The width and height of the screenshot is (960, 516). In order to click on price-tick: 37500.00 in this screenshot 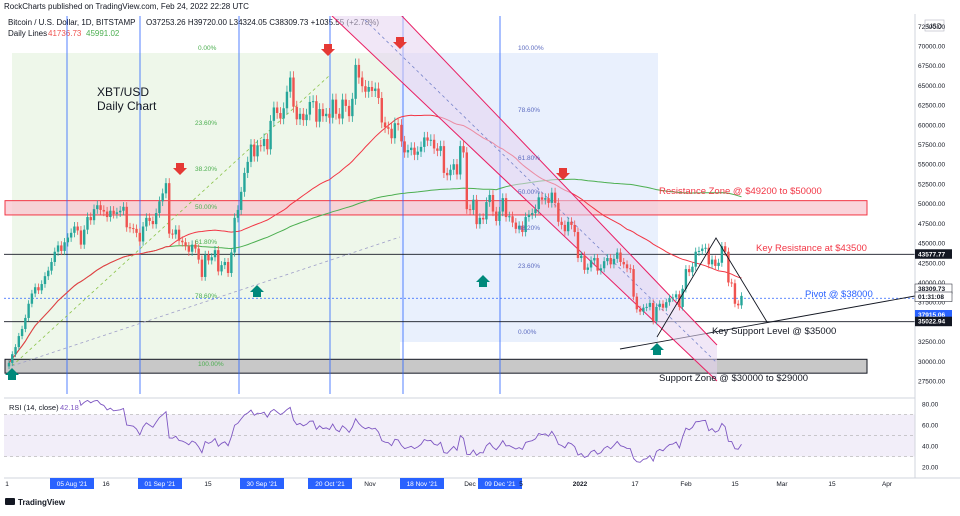, I will do `click(931, 303)`.